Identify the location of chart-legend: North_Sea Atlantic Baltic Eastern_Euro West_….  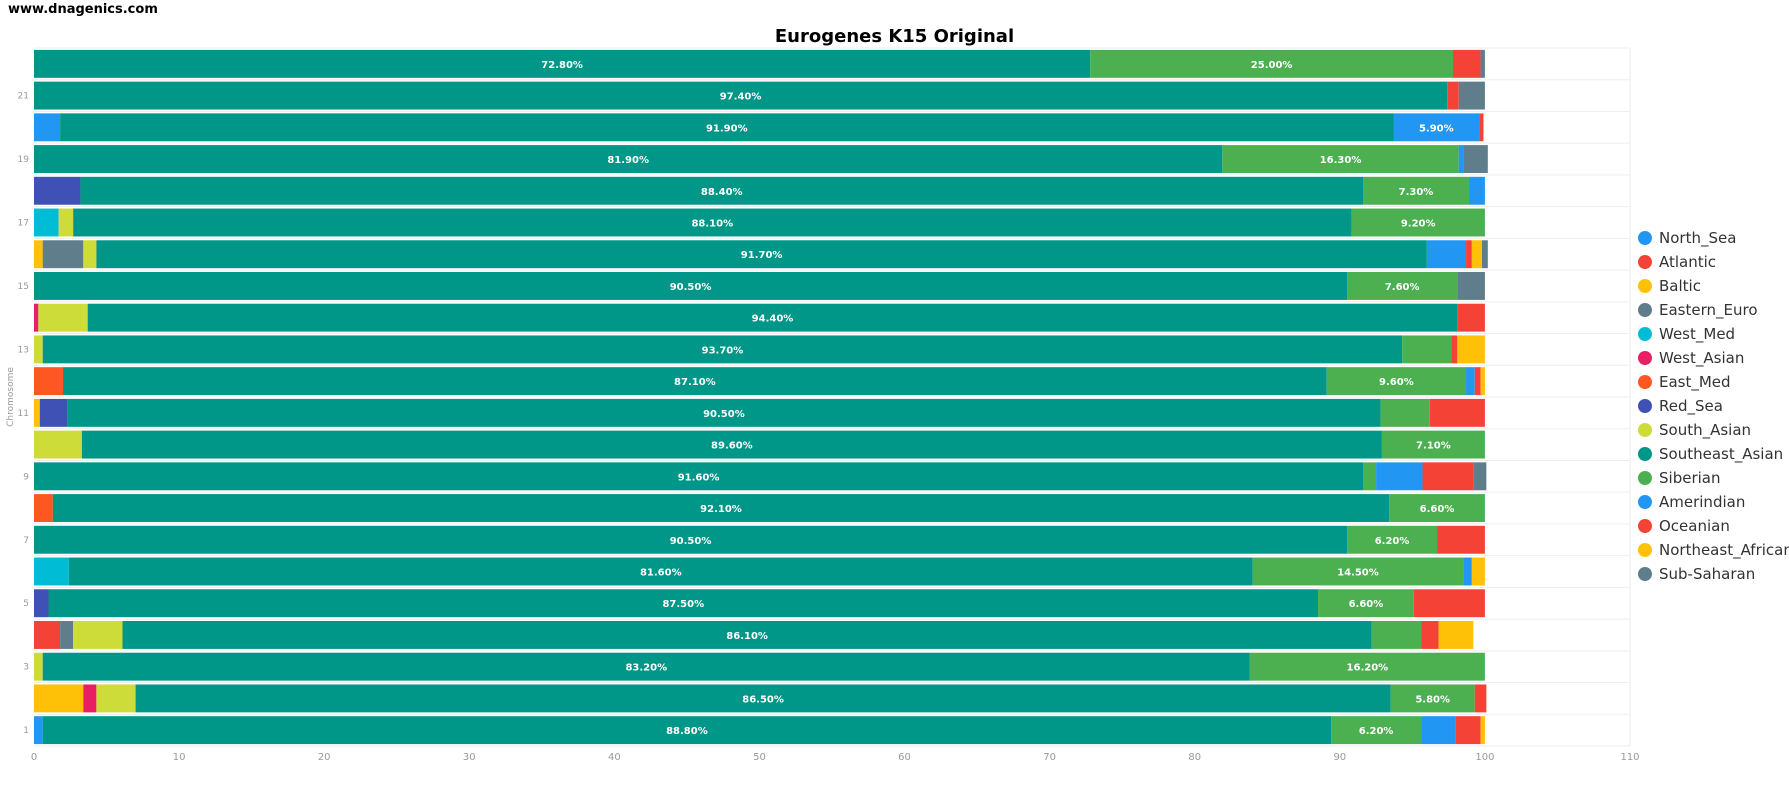
(1713, 406).